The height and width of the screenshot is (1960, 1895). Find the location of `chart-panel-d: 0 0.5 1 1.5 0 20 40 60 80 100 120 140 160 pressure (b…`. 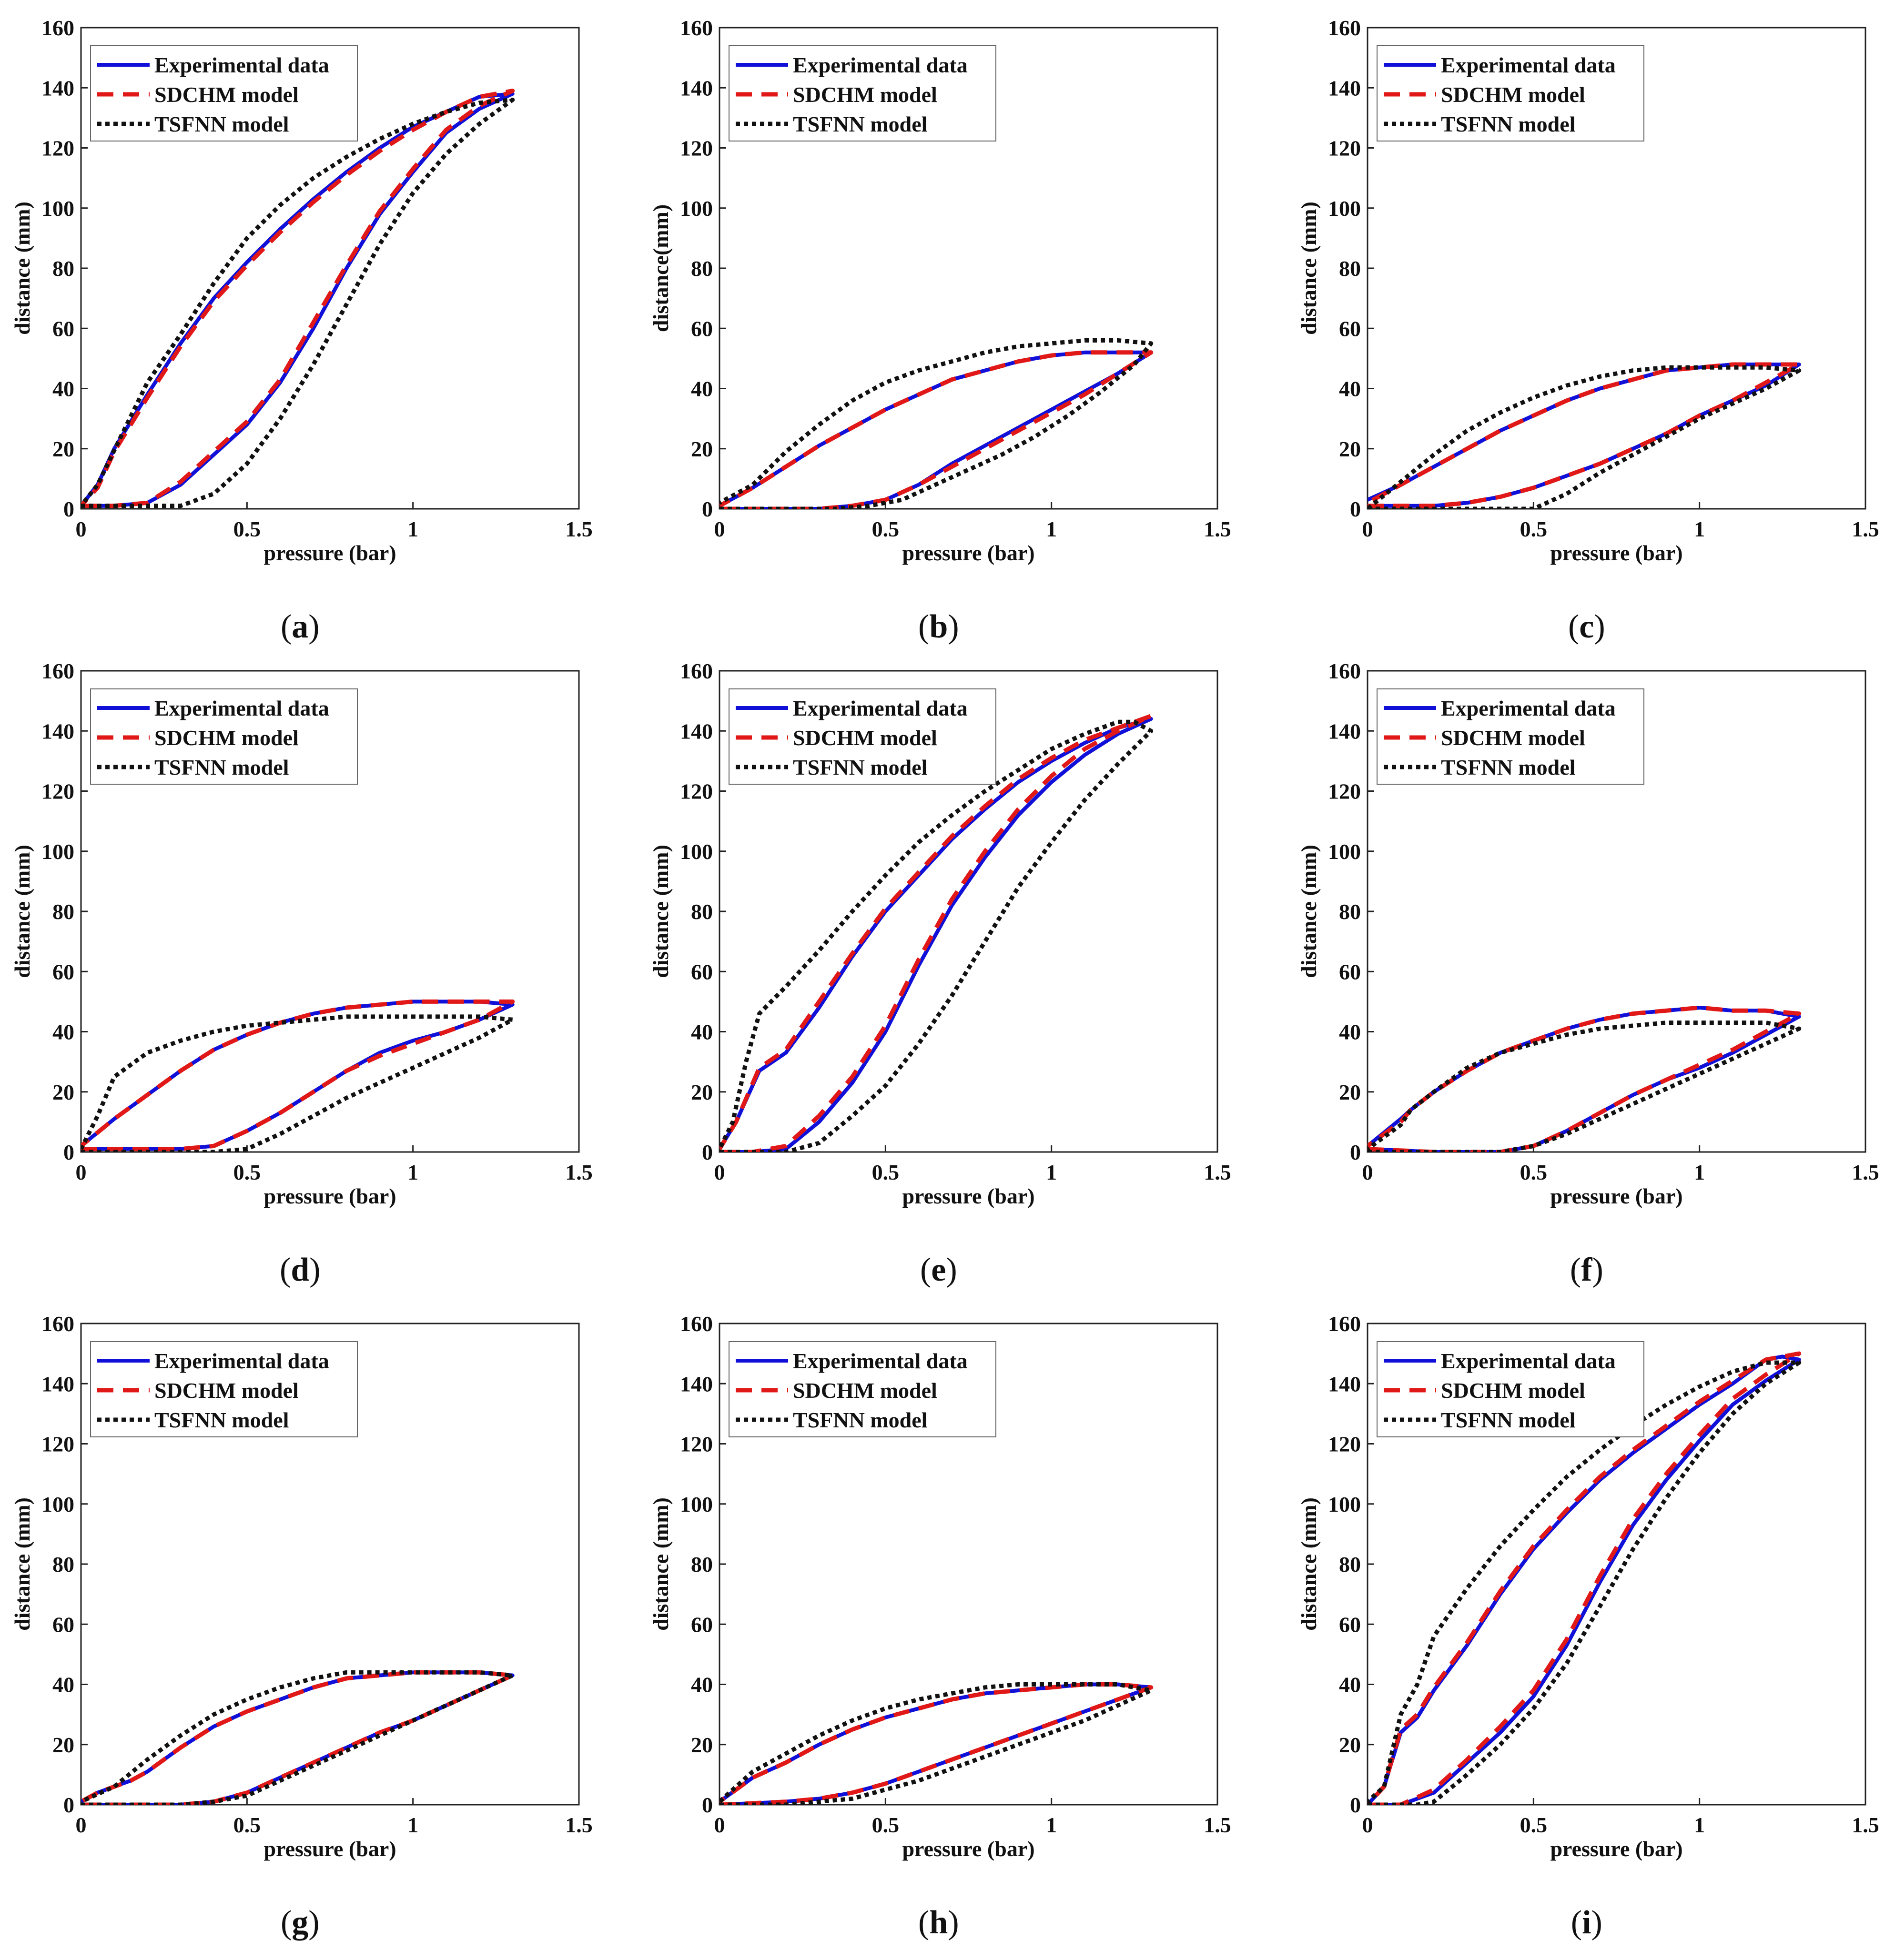

chart-panel-d: 0 0.5 1 1.5 0 20 40 60 80 100 120 140 160 pressure (b… is located at coordinates (301, 973).